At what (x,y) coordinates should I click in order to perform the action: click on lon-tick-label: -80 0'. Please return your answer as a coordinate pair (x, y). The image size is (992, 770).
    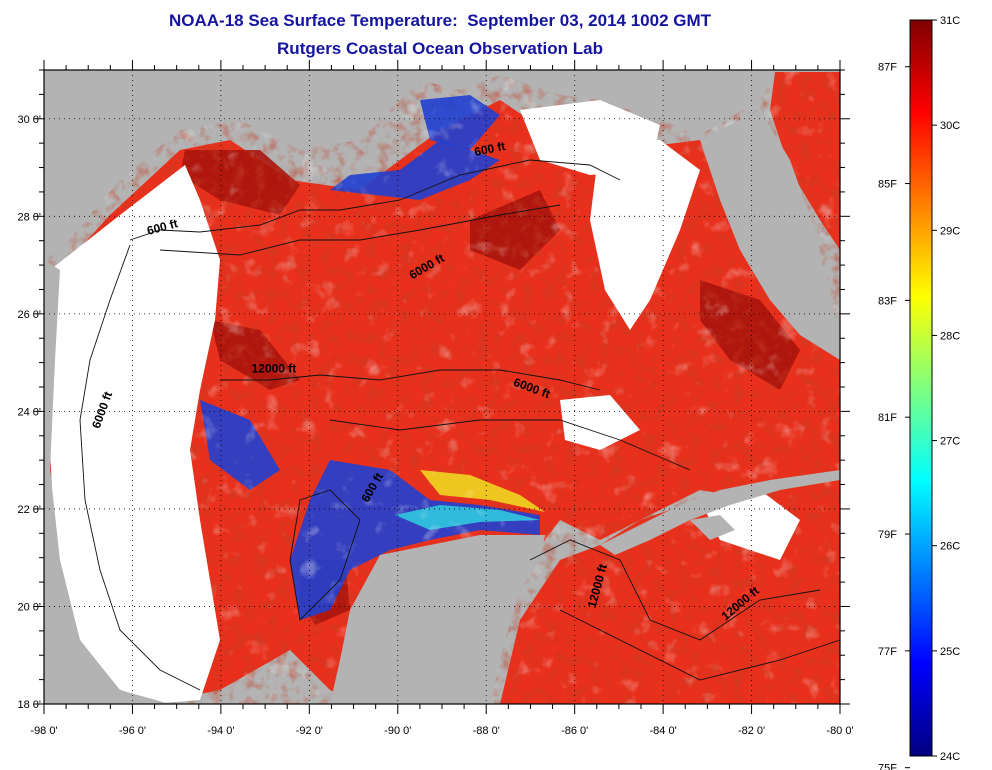
    Looking at the image, I should click on (839, 731).